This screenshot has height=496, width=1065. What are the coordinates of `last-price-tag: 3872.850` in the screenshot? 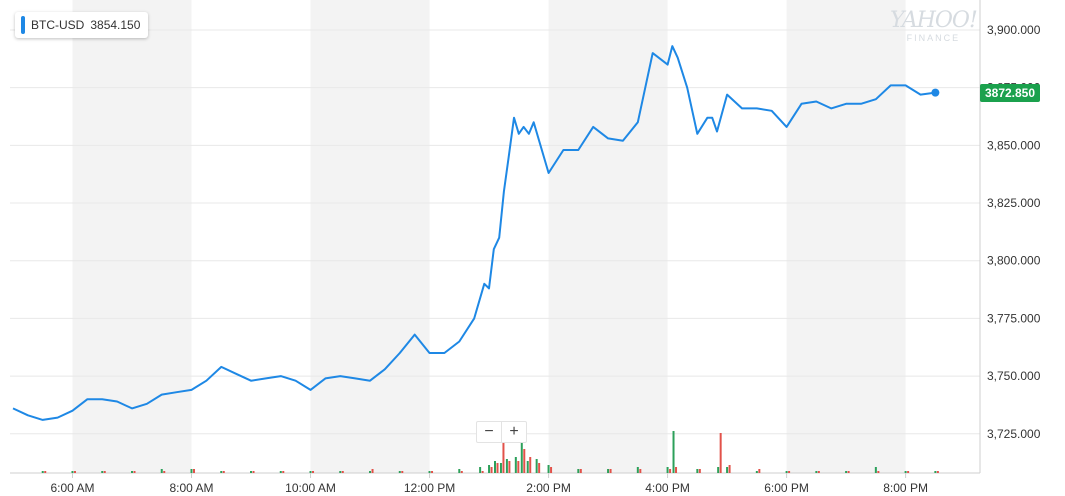 It's located at (1010, 92).